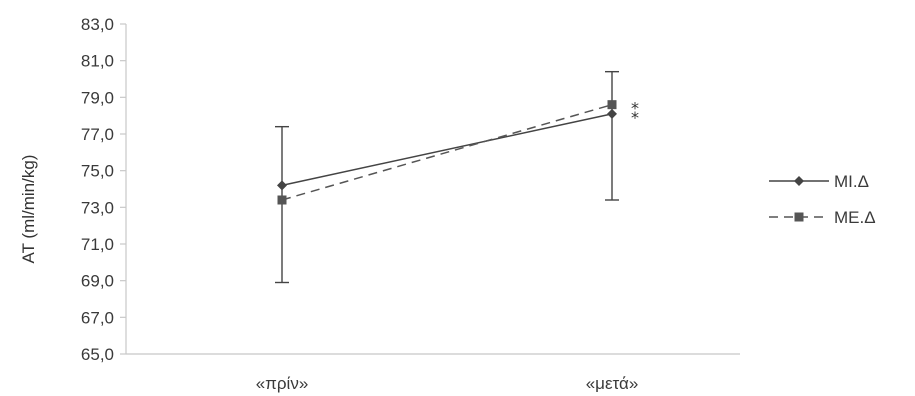 Image resolution: width=915 pixels, height=396 pixels. I want to click on y-tick-label: 83,0, so click(97, 24).